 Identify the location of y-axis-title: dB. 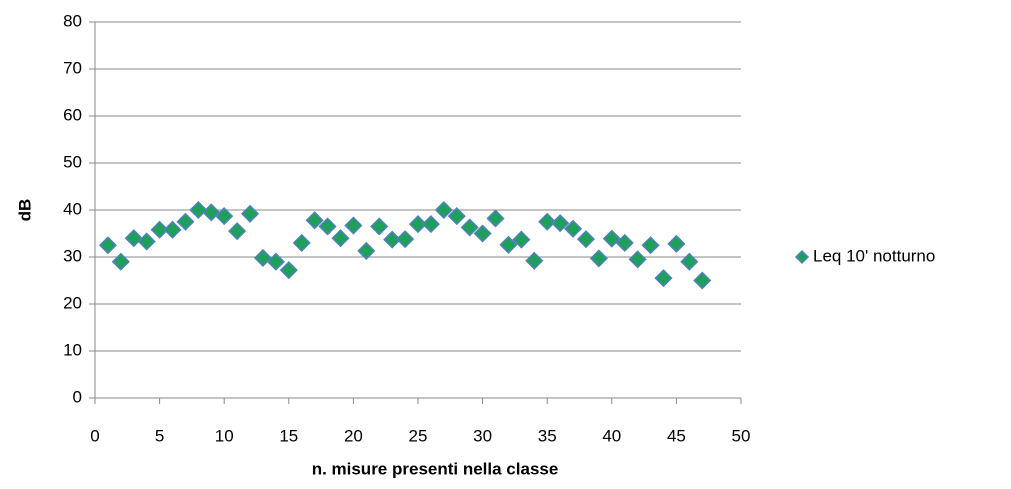
(24, 210).